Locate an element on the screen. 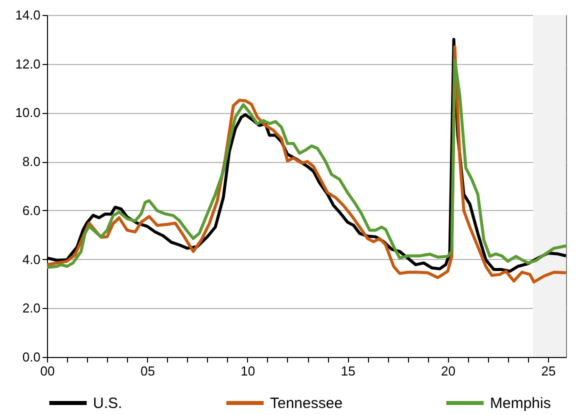 The image size is (579, 415). legend-label: Memphis is located at coordinates (520, 403).